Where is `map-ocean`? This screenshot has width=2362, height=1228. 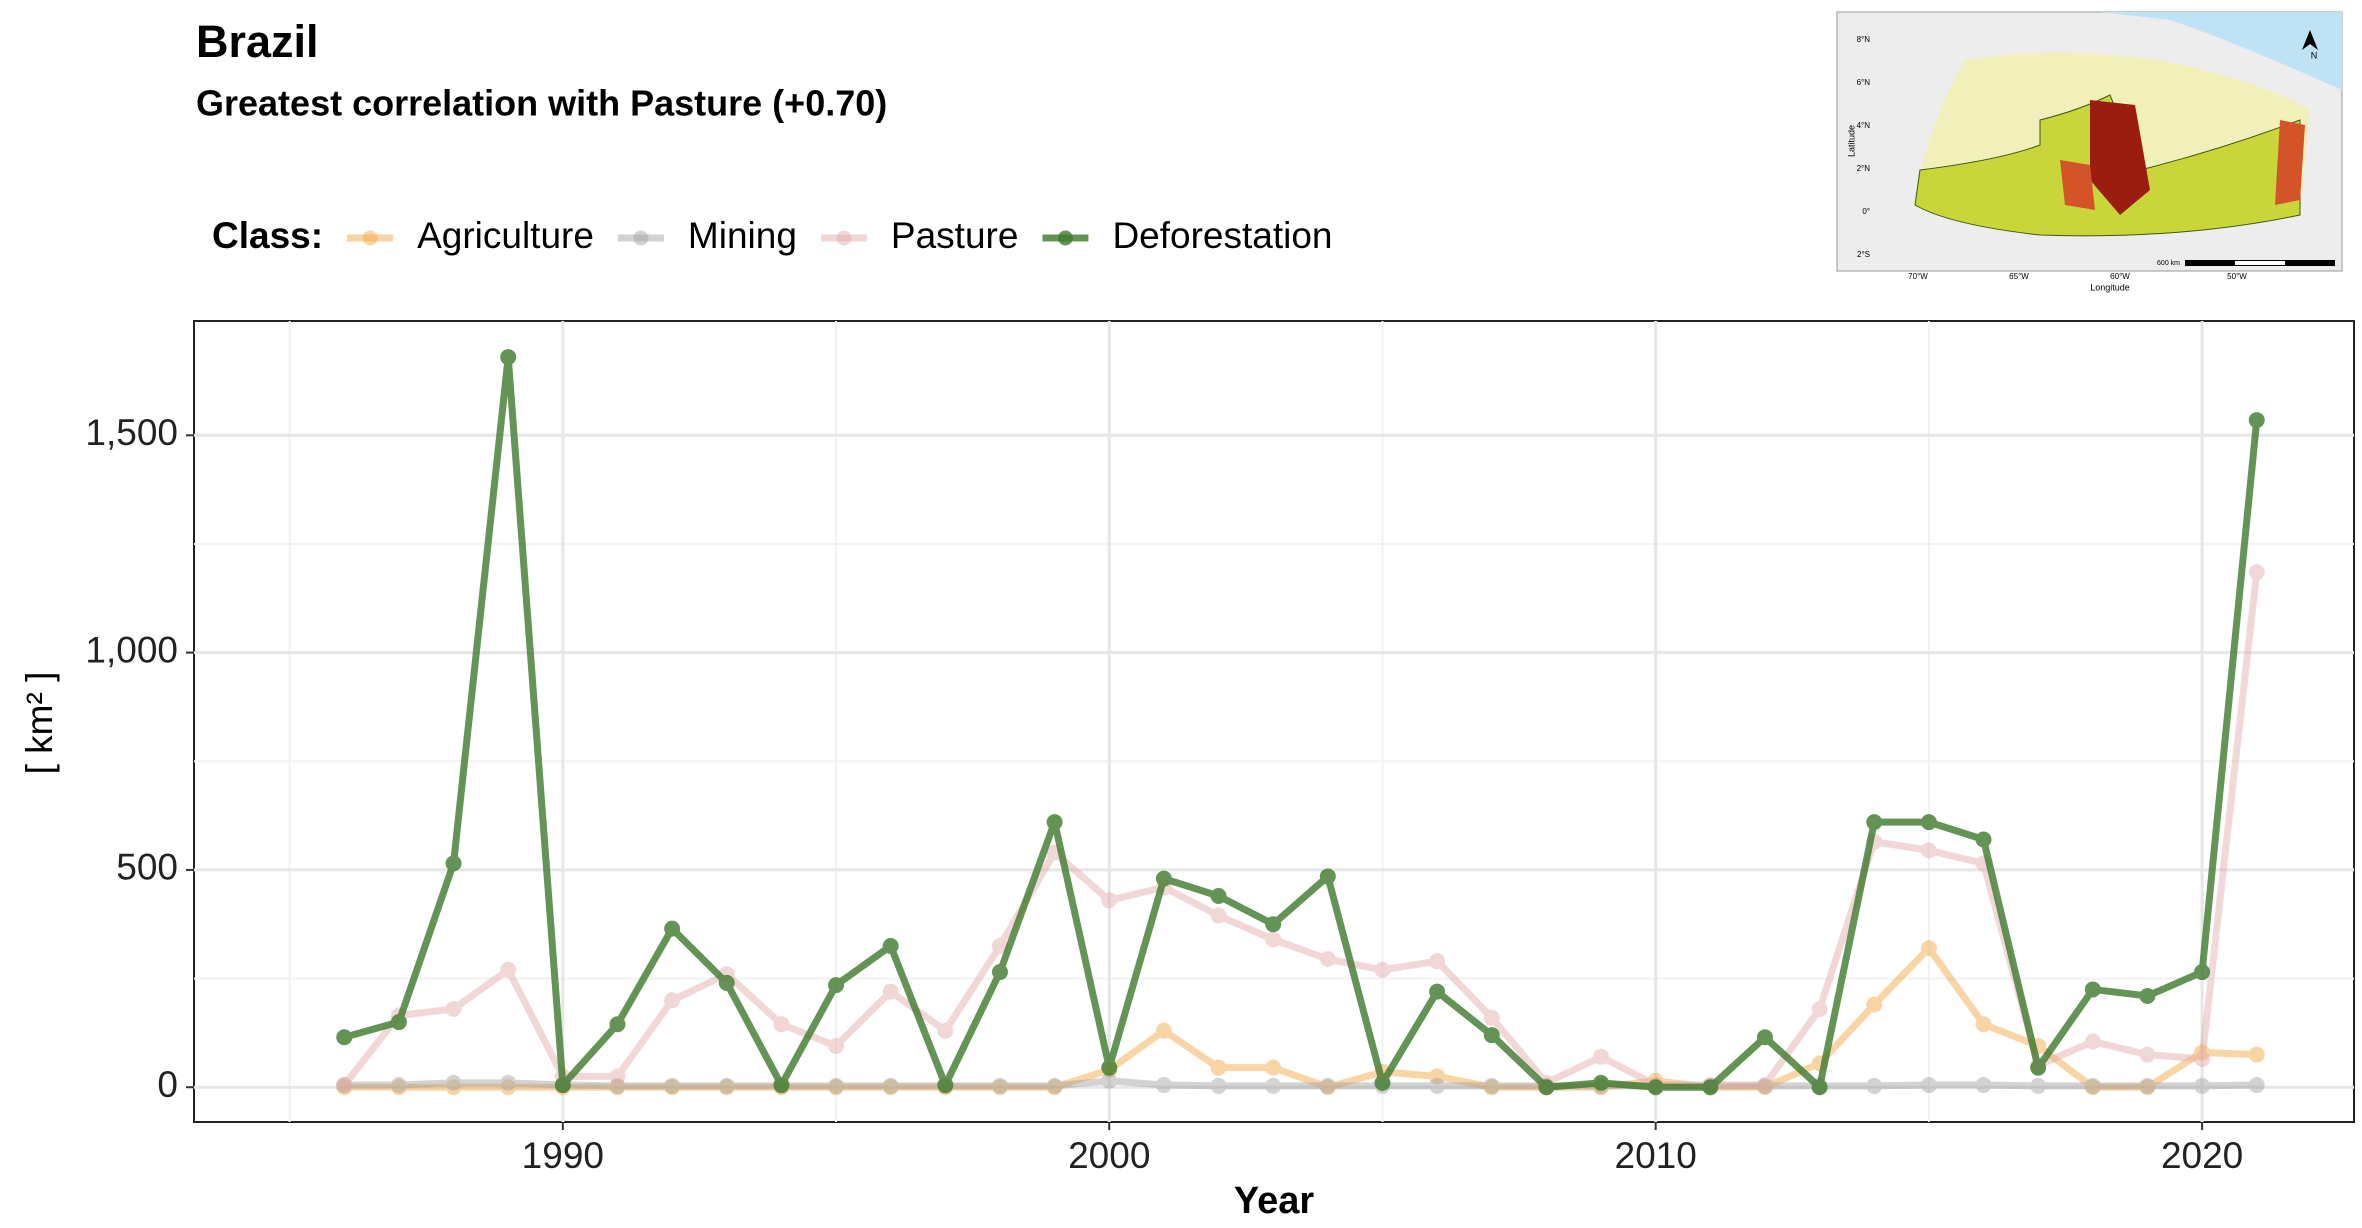
map-ocean is located at coordinates (2221, 51).